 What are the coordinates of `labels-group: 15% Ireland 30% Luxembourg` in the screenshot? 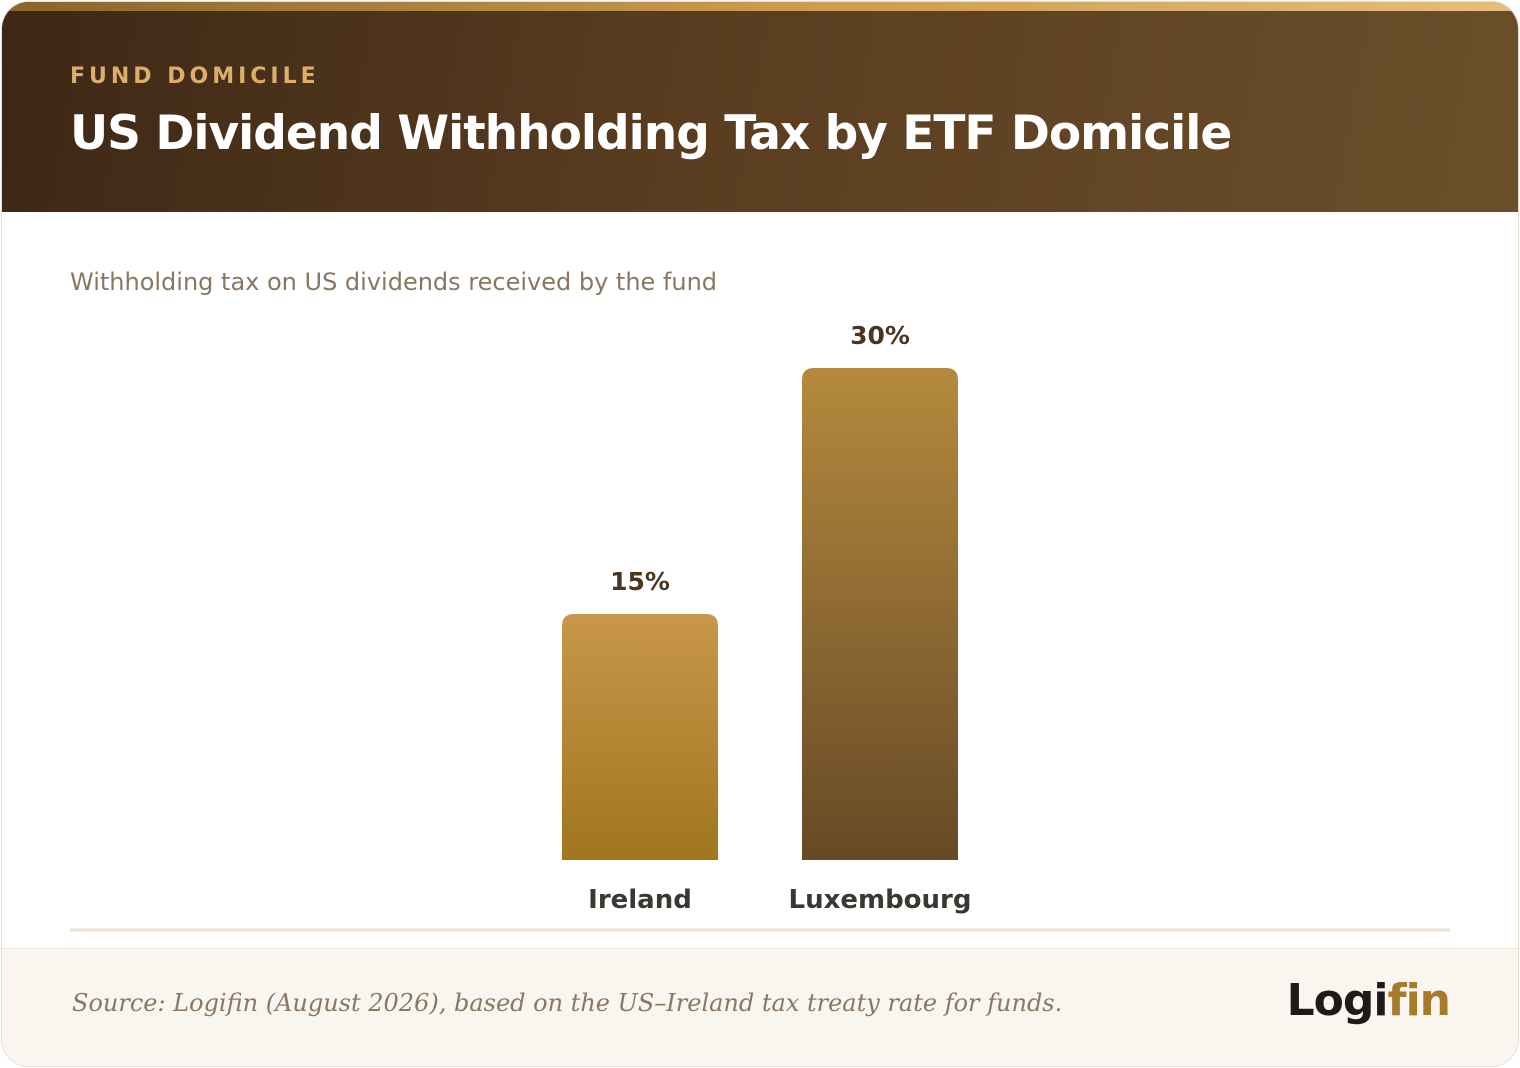 It's located at (779, 618).